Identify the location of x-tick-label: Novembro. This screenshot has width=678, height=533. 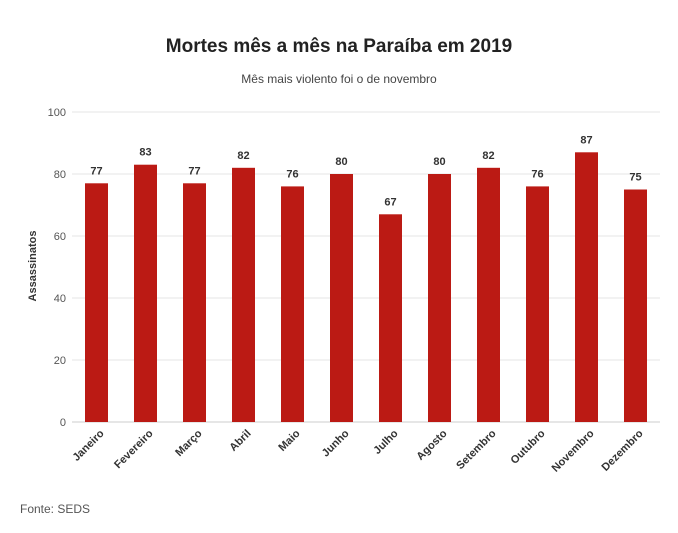
(573, 450).